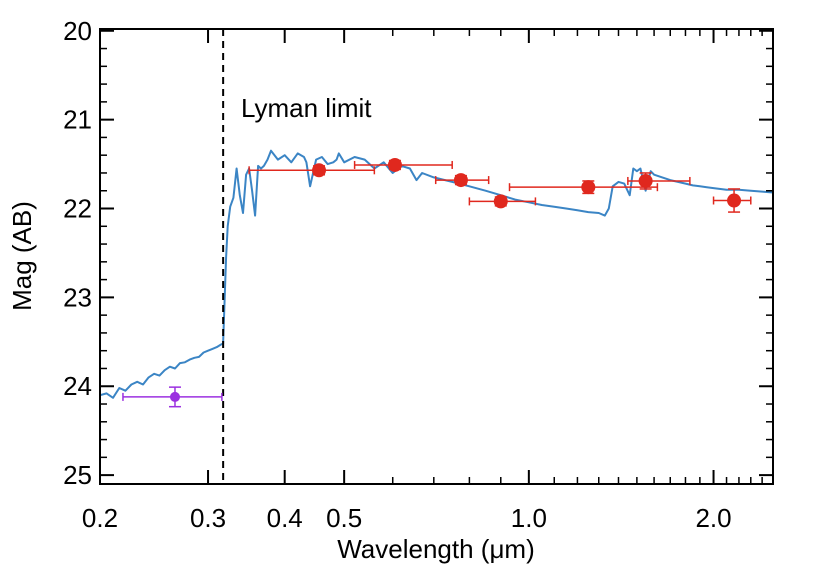 The image size is (830, 571). Describe the element at coordinates (77, 475) in the screenshot. I see `y-tick-label: 25` at that location.